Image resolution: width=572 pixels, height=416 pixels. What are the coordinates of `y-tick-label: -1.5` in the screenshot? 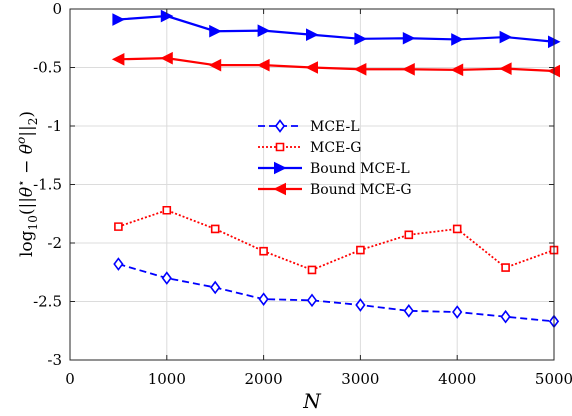 It's located at (47, 185).